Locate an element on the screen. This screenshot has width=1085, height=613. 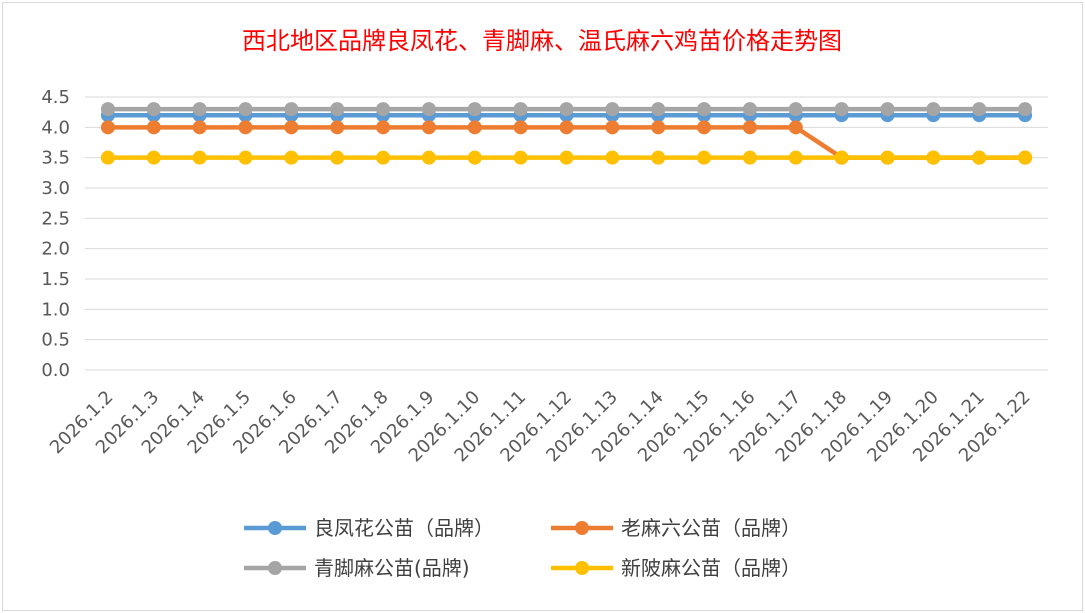
y-axis-ticks: 0.0 0.5 1.0 1.5 2.0 2.5 3.0 3.5 4.0 4.5 is located at coordinates (55, 234).